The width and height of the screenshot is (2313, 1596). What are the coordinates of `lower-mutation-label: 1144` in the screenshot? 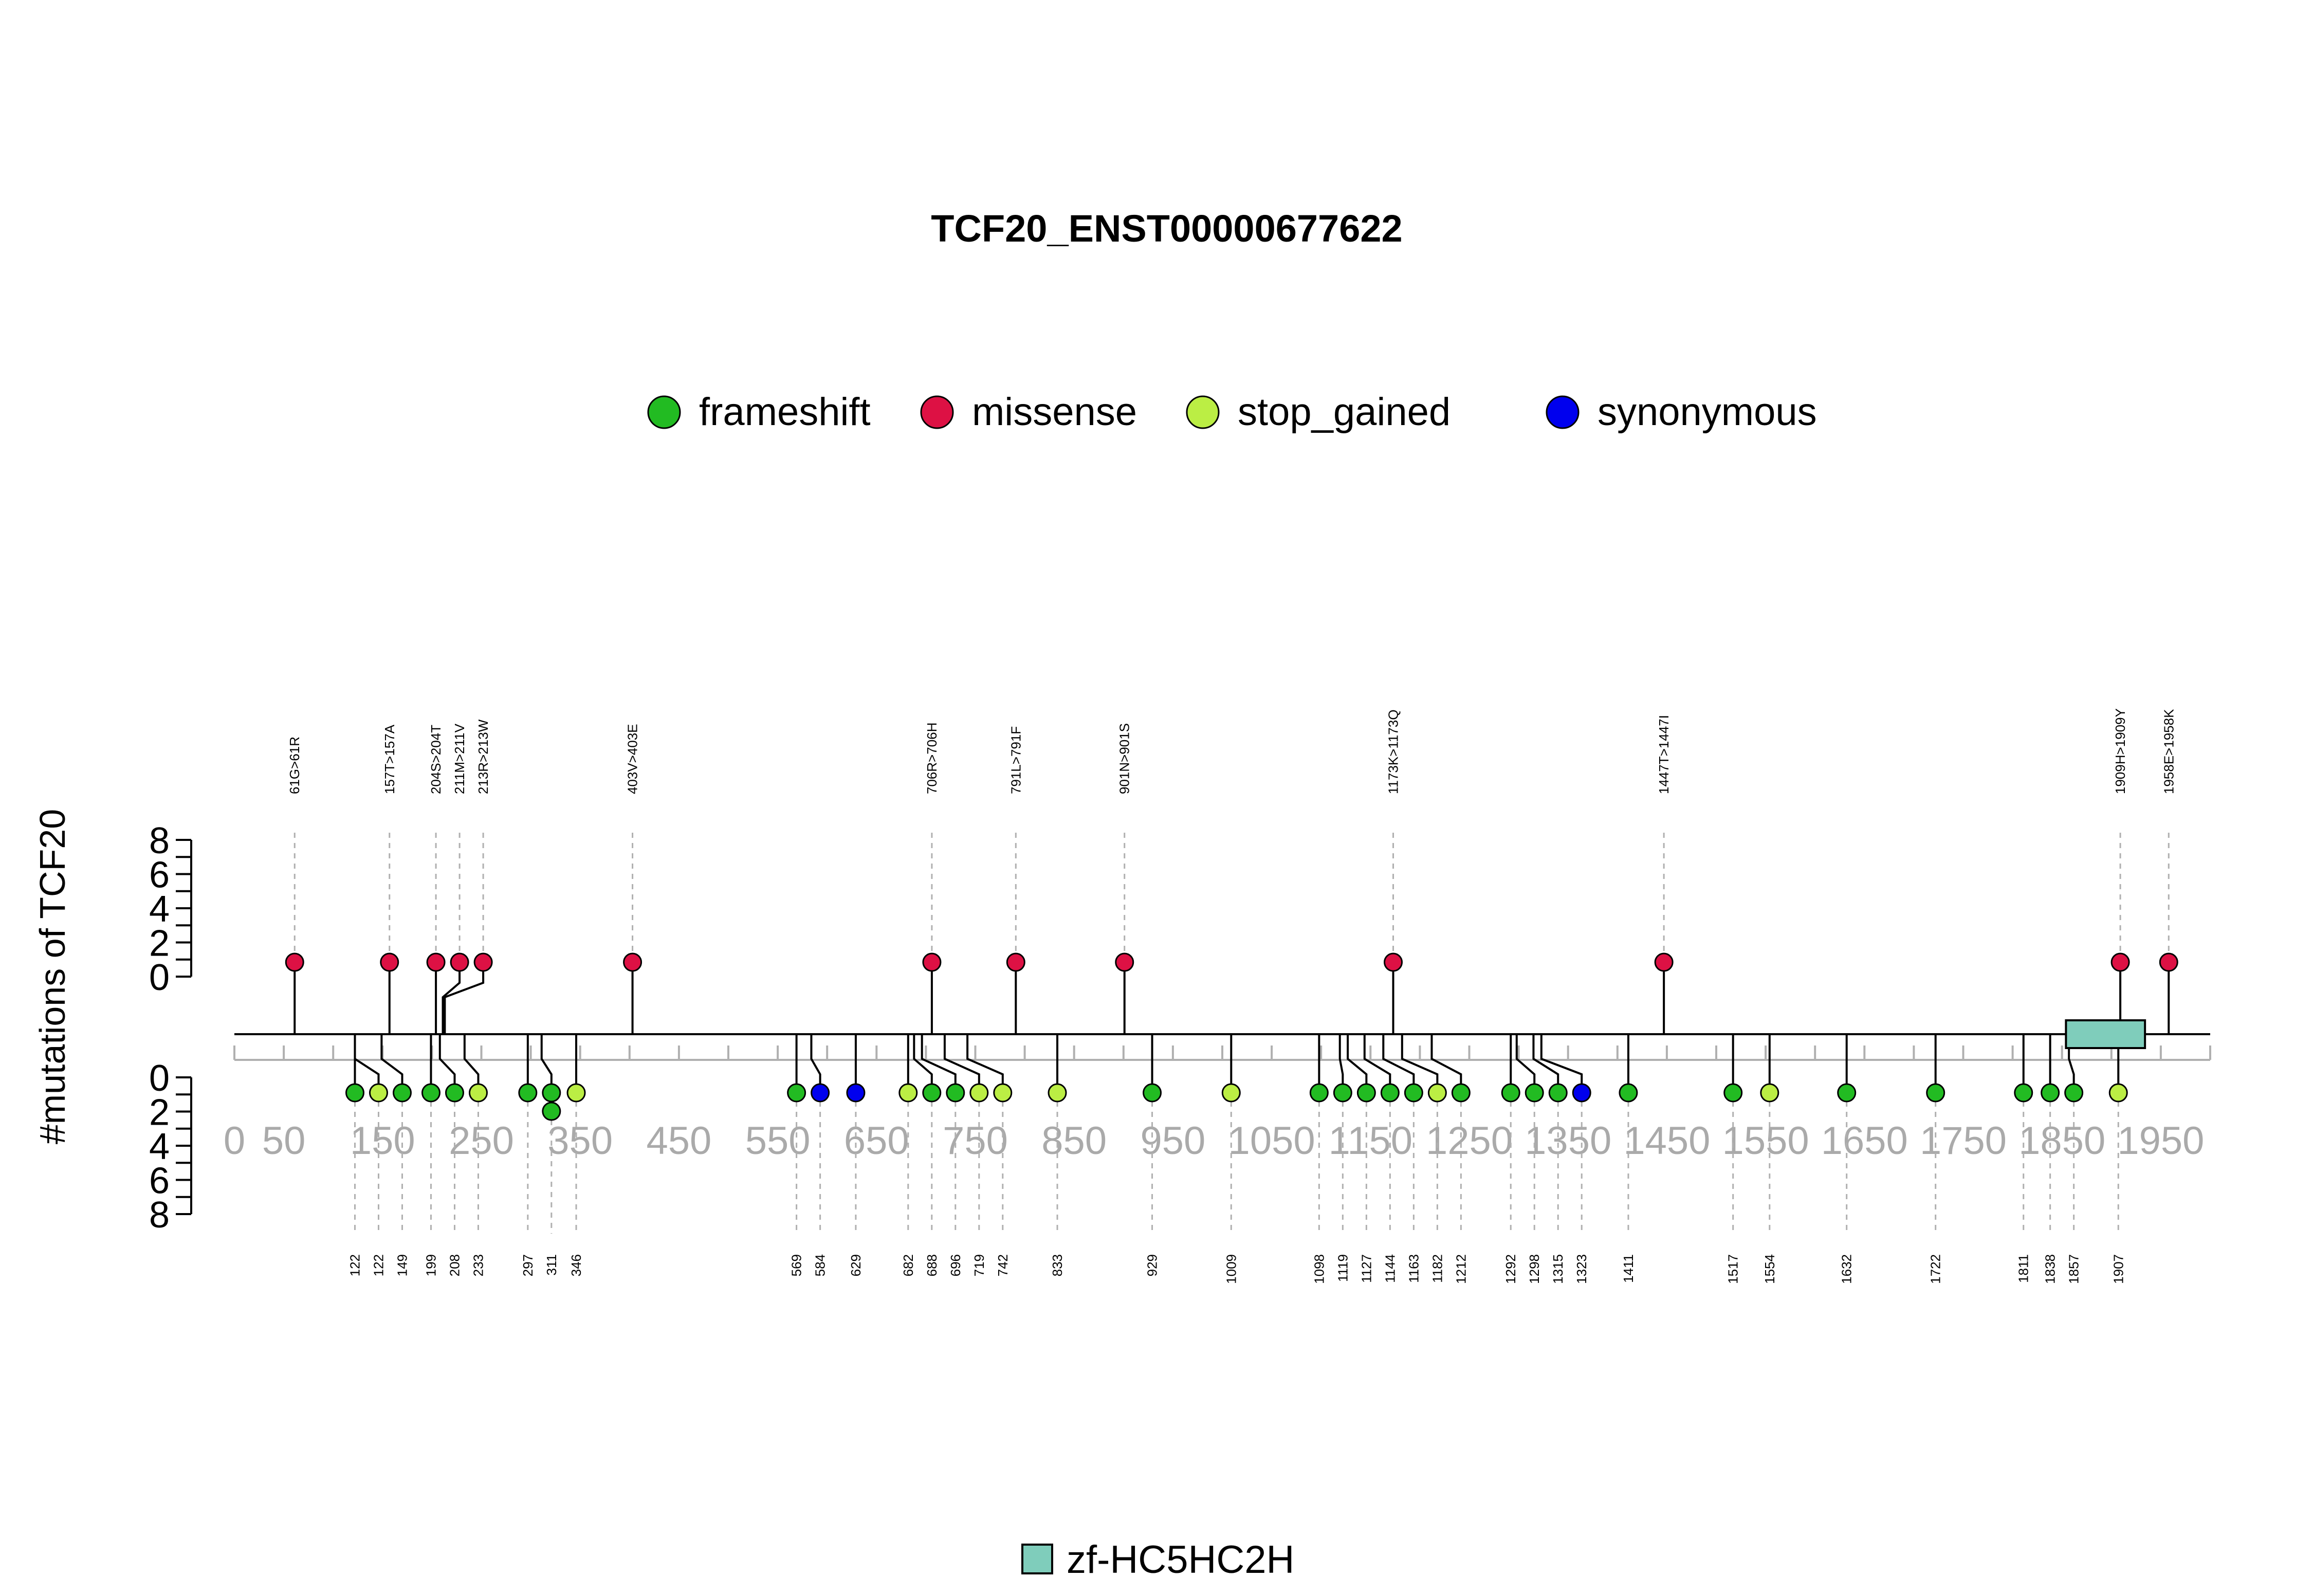 It's located at (1390, 1269).